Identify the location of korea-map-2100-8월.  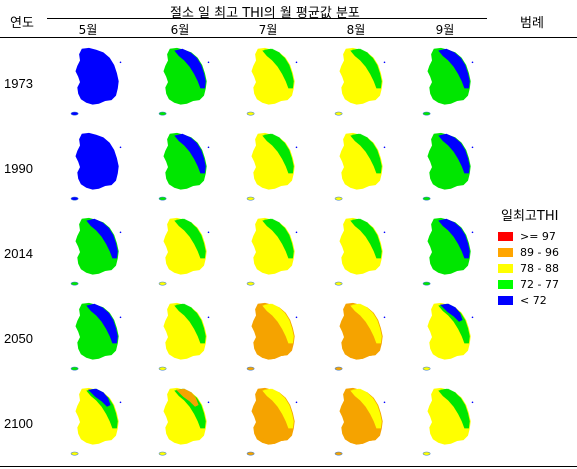
(360, 421).